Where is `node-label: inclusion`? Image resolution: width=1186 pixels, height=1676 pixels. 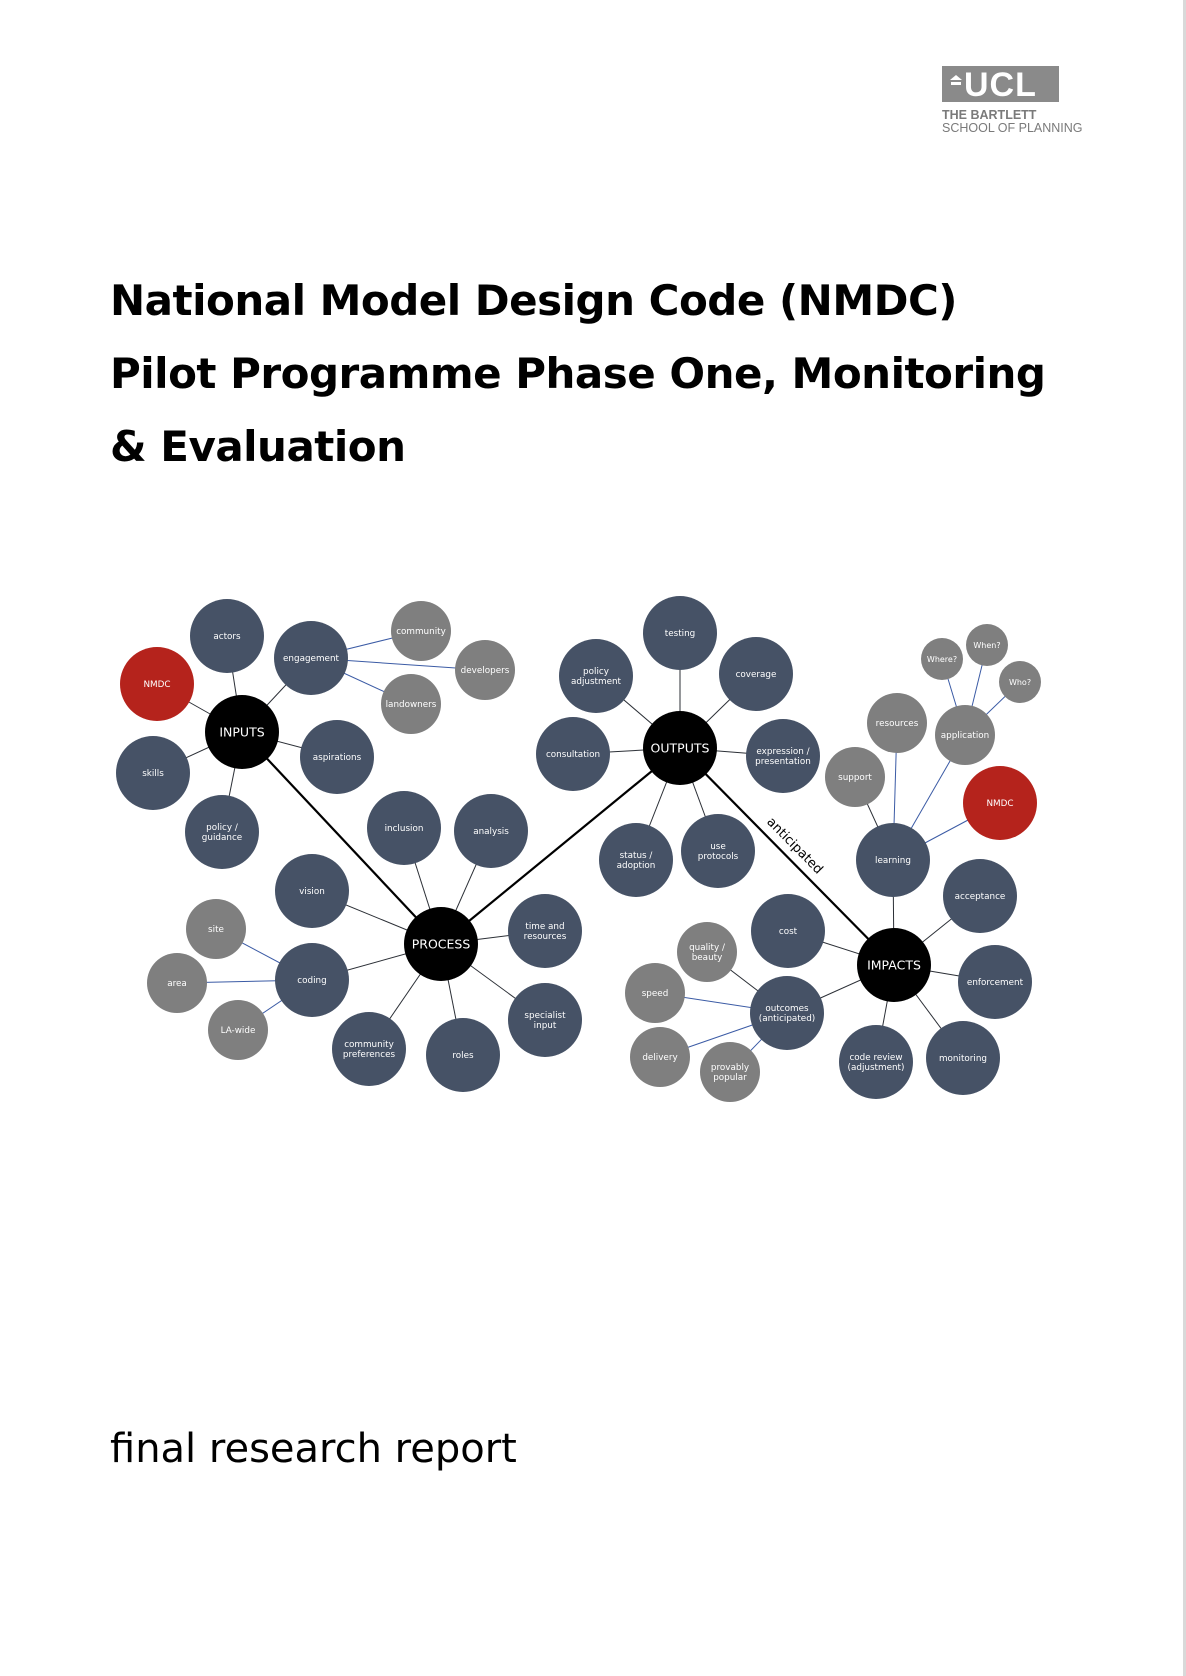 node-label: inclusion is located at coordinates (404, 829).